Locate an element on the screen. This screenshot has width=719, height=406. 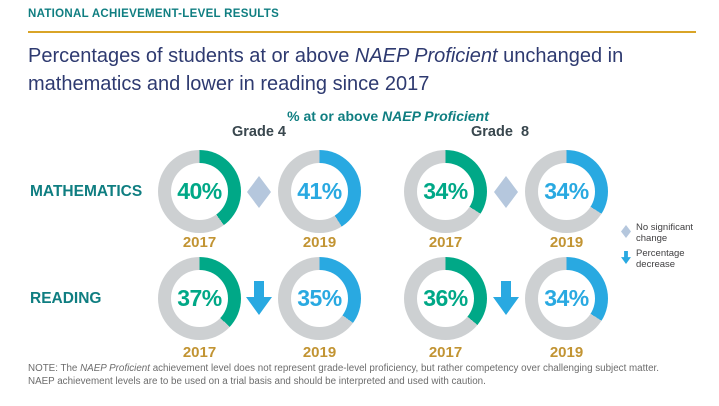
donut-reading-grade8-2019: 34% is located at coordinates (566, 298).